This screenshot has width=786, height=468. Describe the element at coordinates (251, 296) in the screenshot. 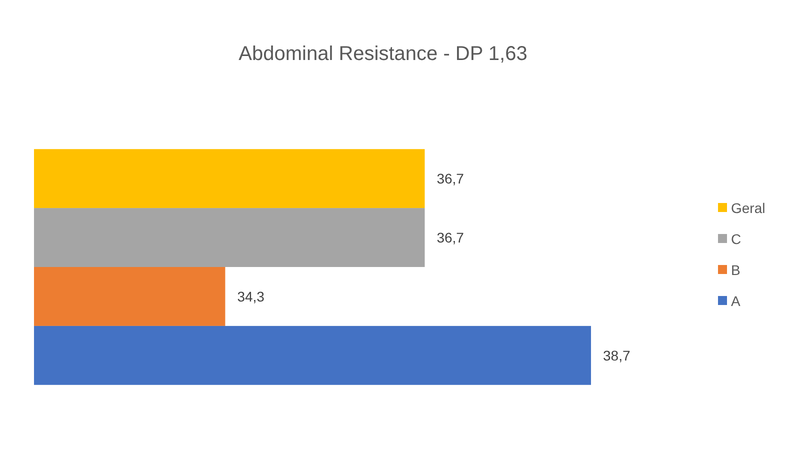

I see `data-label: 34,3` at that location.